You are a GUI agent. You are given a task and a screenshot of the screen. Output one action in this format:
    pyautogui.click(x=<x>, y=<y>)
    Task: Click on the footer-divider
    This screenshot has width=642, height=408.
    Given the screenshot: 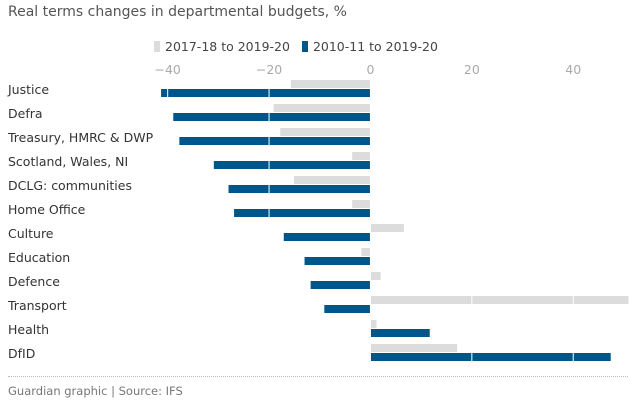 What is the action you would take?
    pyautogui.click(x=318, y=376)
    